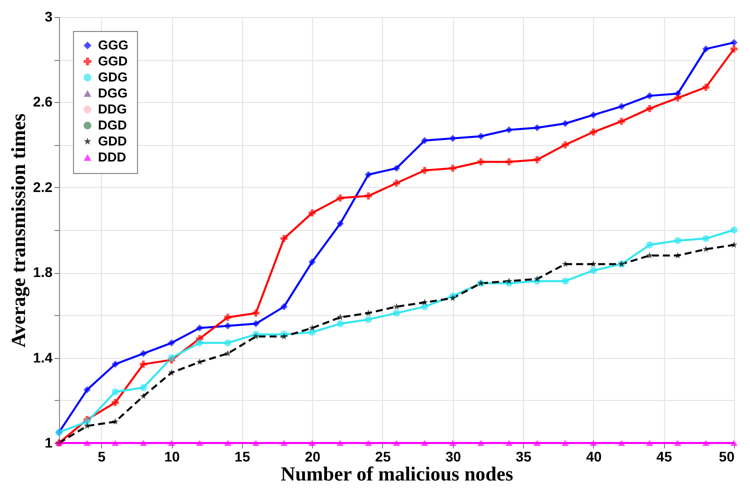 The image size is (750, 488). Describe the element at coordinates (113, 77) in the screenshot. I see `legend-label: GDG` at that location.